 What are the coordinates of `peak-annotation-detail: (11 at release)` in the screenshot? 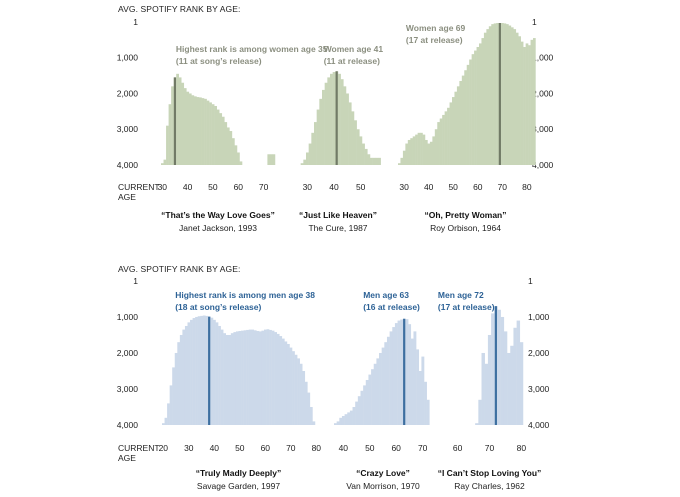 It's located at (352, 61).